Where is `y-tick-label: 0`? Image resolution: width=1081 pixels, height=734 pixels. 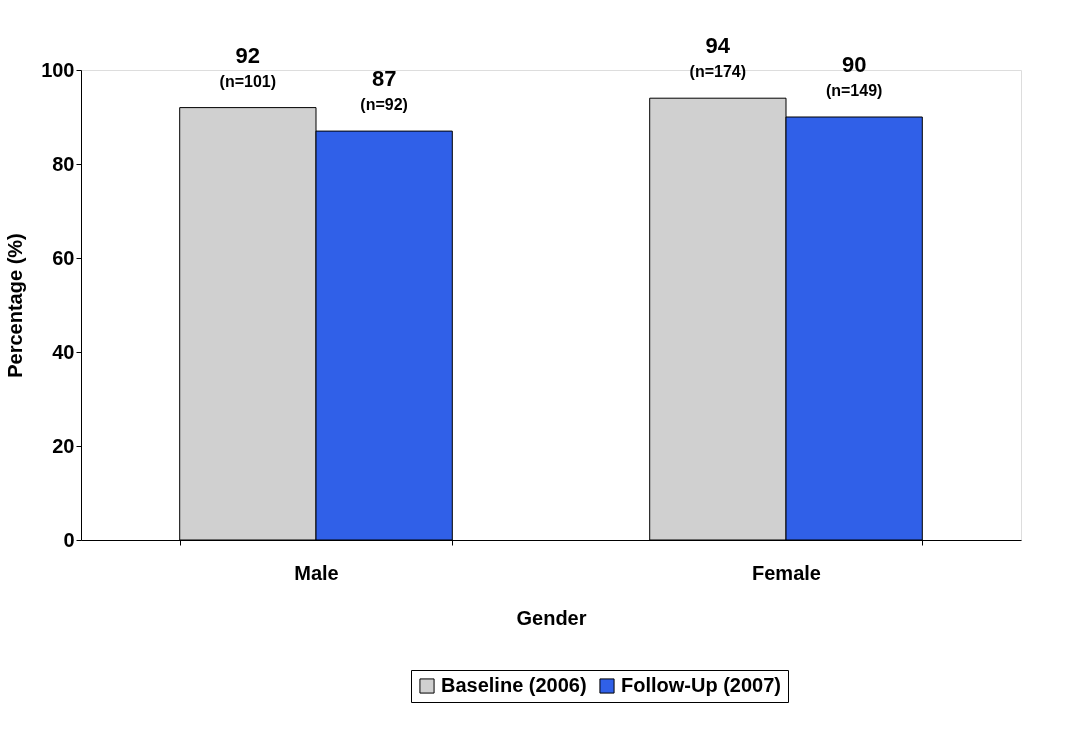
y-tick-label: 0 is located at coordinates (69, 539).